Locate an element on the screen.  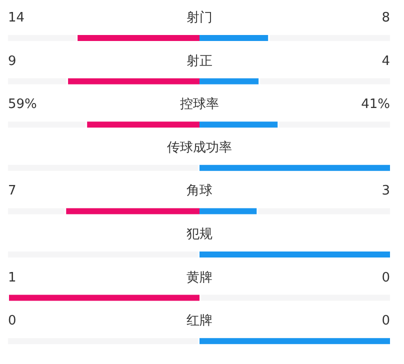
annotation: 1 is located at coordinates (12, 278).